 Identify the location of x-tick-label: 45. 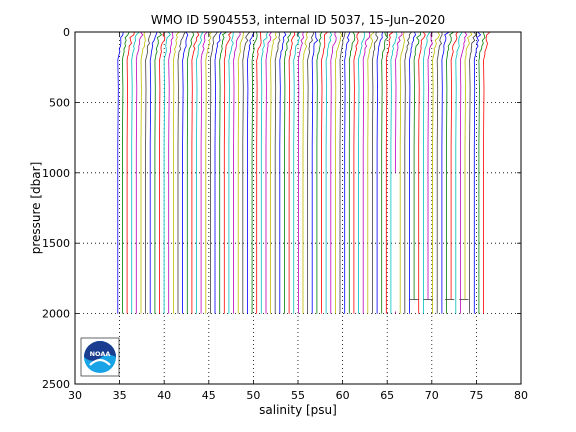
(209, 395).